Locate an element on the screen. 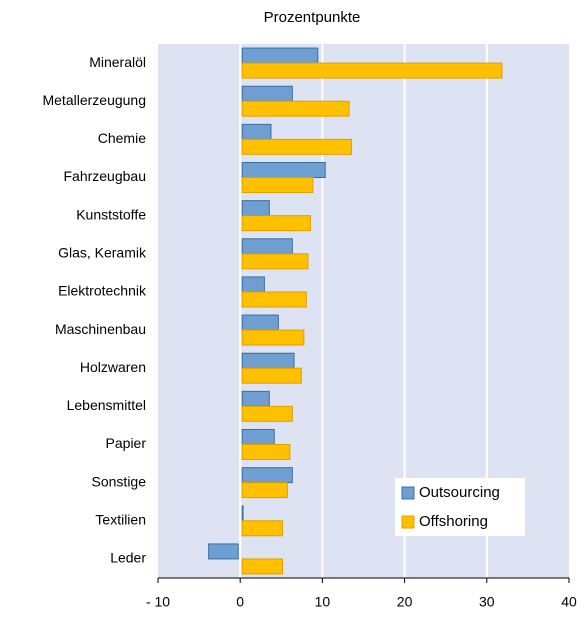  y-tick-label: Elektrotechnik is located at coordinates (102, 291).